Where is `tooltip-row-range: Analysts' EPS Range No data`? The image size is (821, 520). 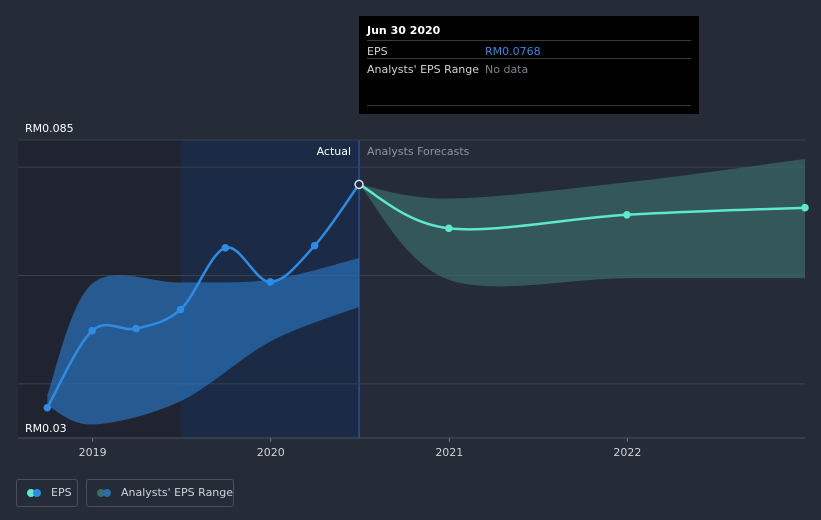
tooltip-row-range: Analysts' EPS Range No data is located at coordinates (529, 69).